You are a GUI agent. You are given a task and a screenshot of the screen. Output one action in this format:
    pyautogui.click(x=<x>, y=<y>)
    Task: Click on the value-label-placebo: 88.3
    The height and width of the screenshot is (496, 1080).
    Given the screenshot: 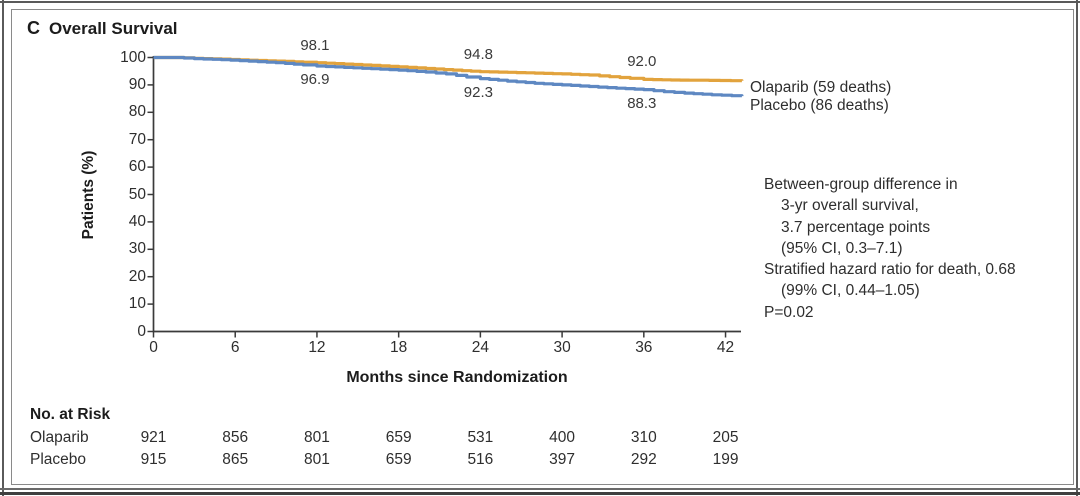 What is the action you would take?
    pyautogui.click(x=642, y=103)
    